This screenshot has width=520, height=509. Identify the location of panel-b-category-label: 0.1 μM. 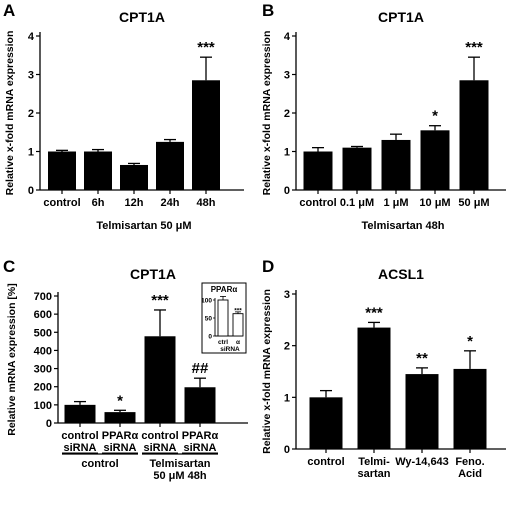
(357, 203).